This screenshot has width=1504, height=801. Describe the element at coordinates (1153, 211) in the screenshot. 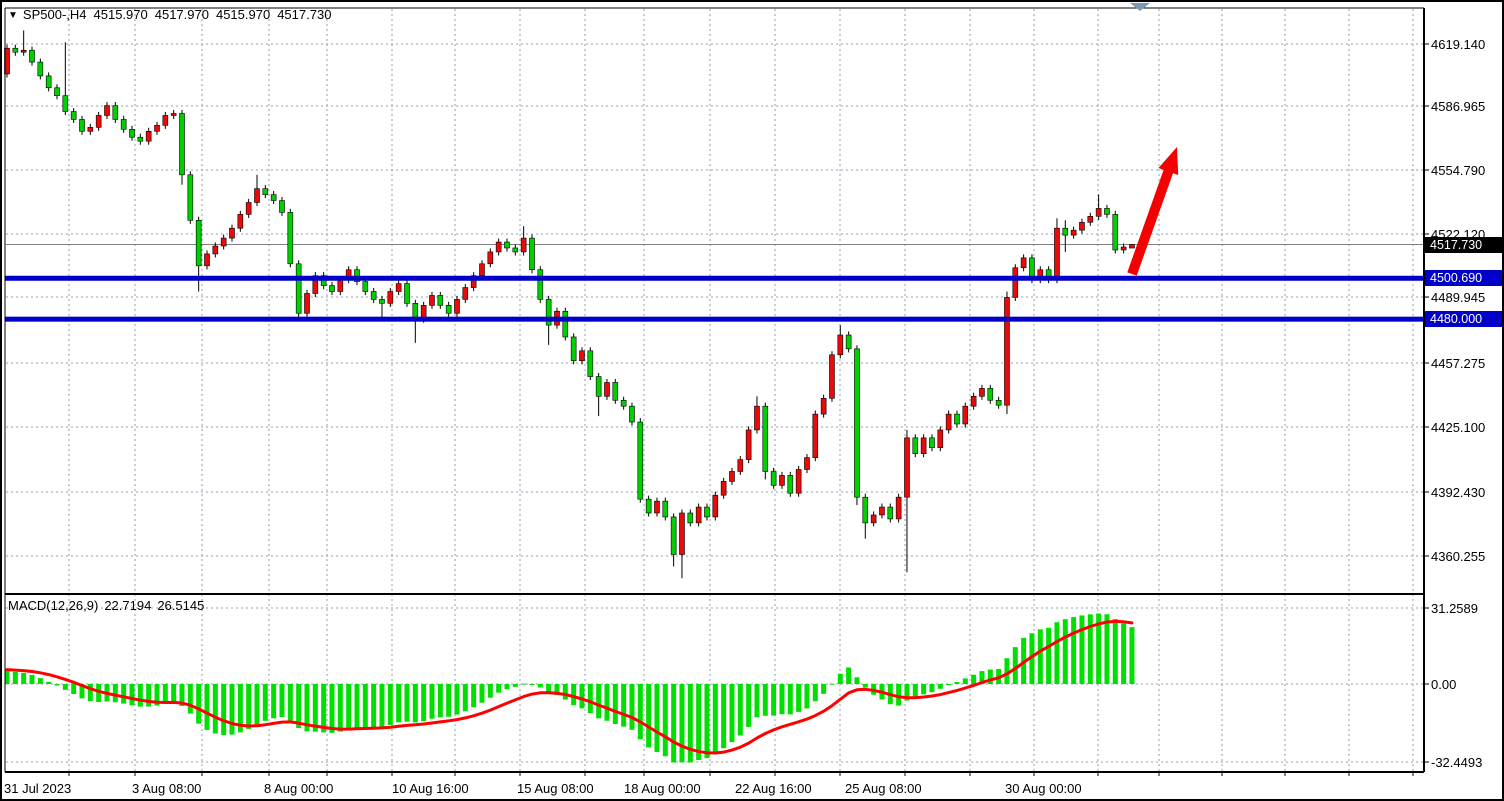

I see `trend-arrow` at that location.